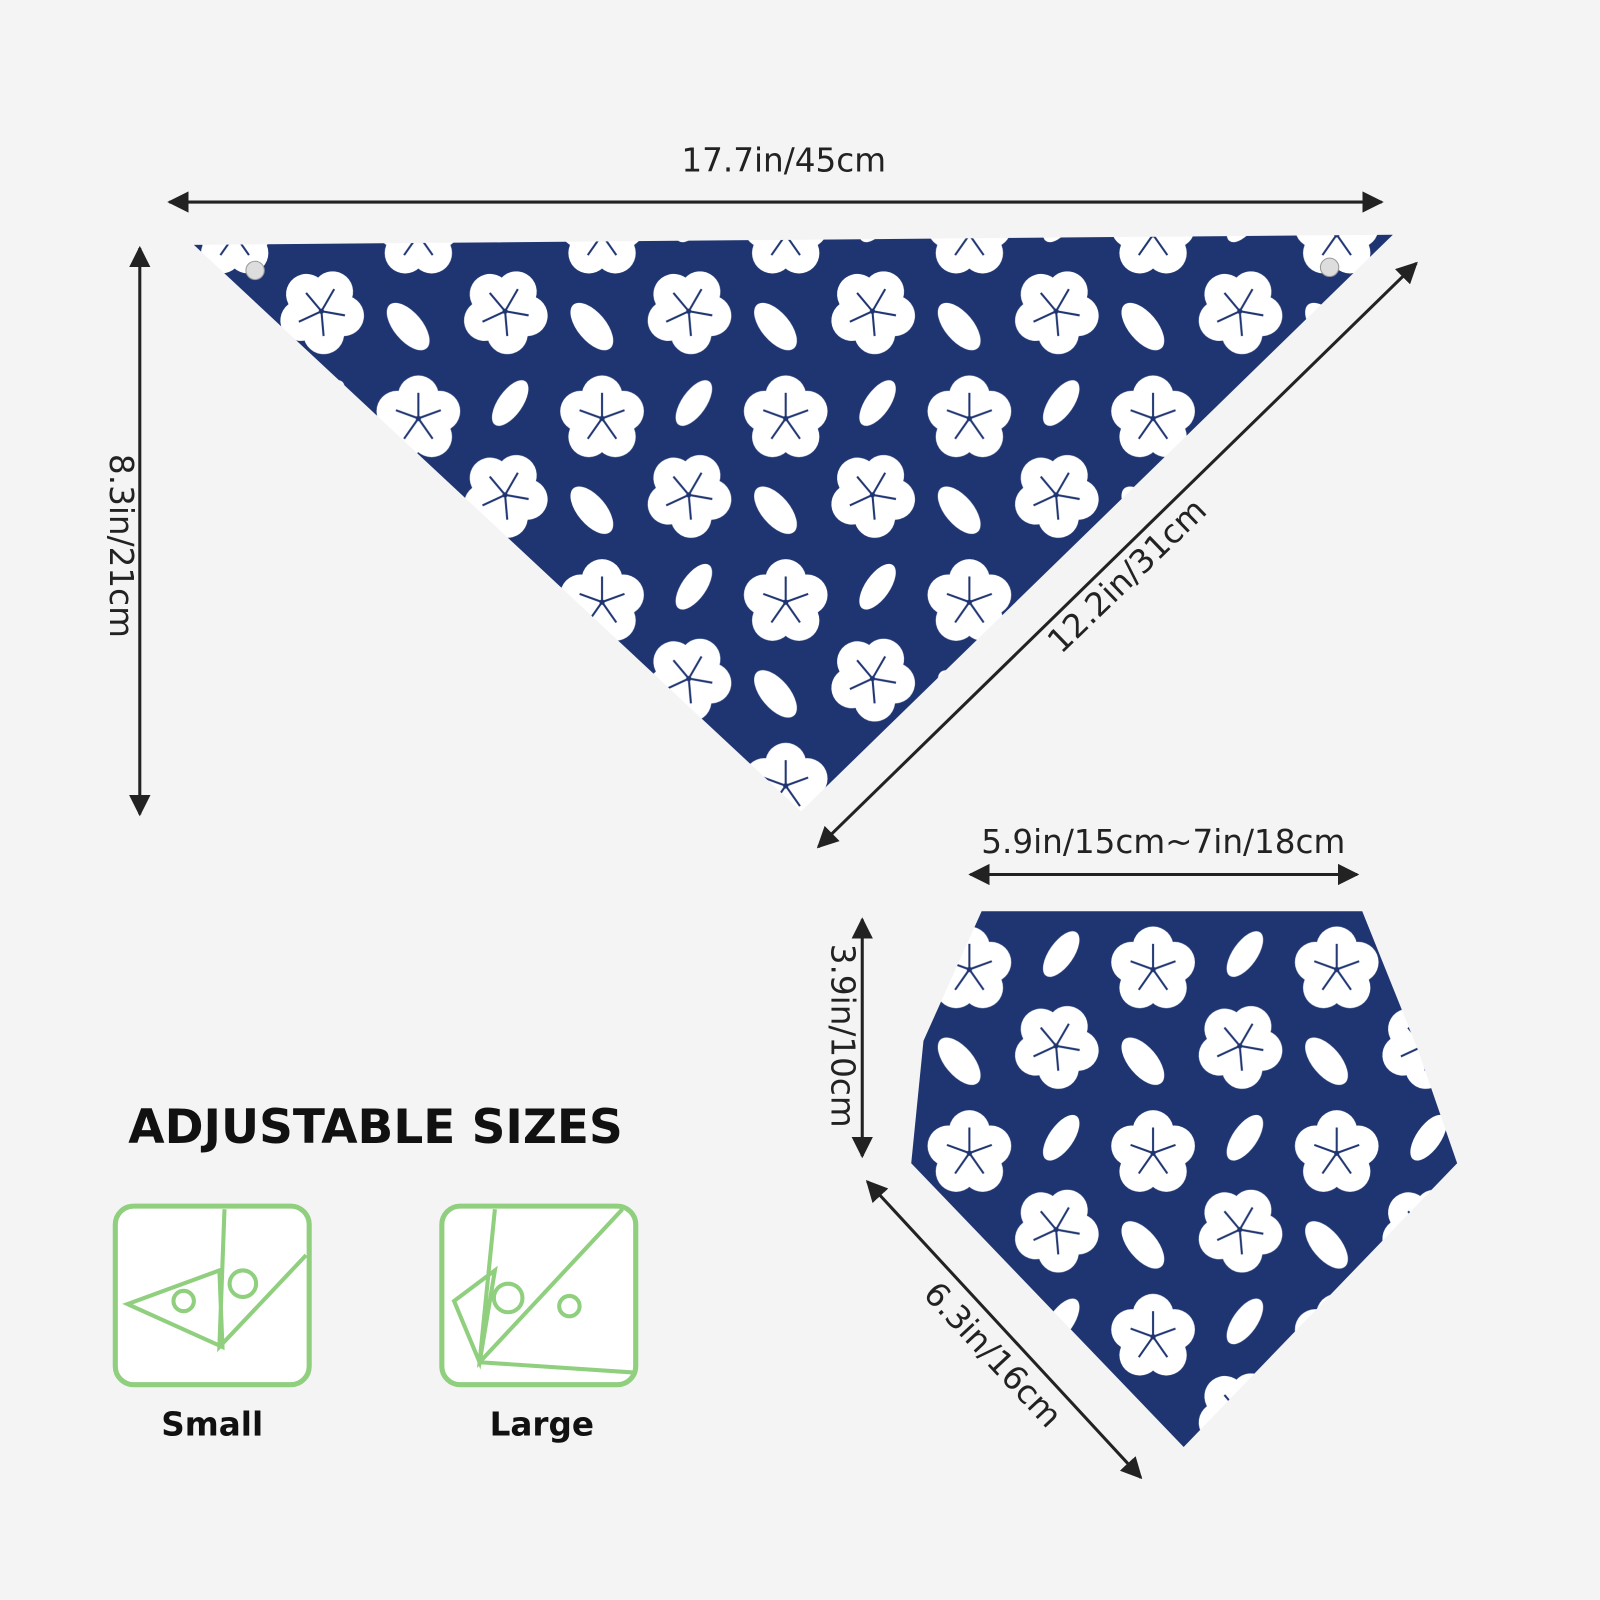  What do you see at coordinates (212, 1425) in the screenshot?
I see `option-label: Small` at bounding box center [212, 1425].